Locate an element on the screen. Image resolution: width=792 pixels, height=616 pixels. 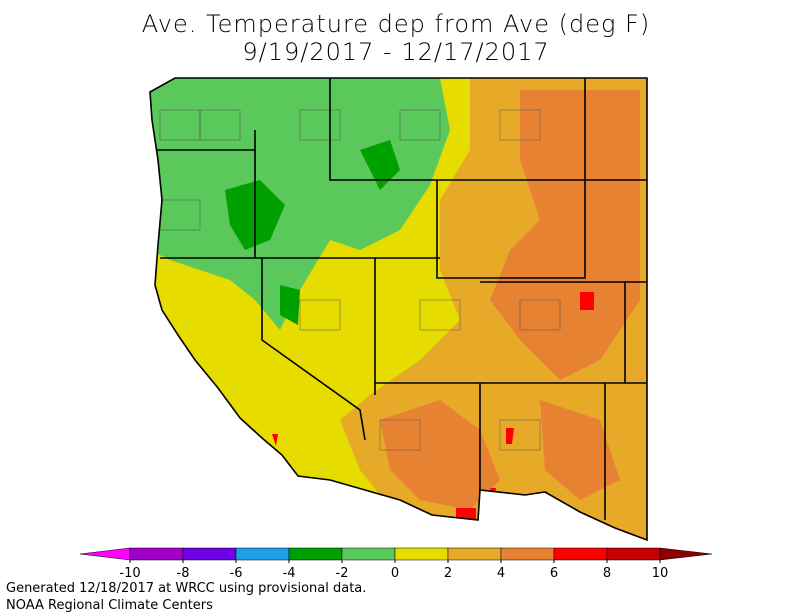
title: Ave. Temperature dep from Ave (deg F) is located at coordinates (396, 24).